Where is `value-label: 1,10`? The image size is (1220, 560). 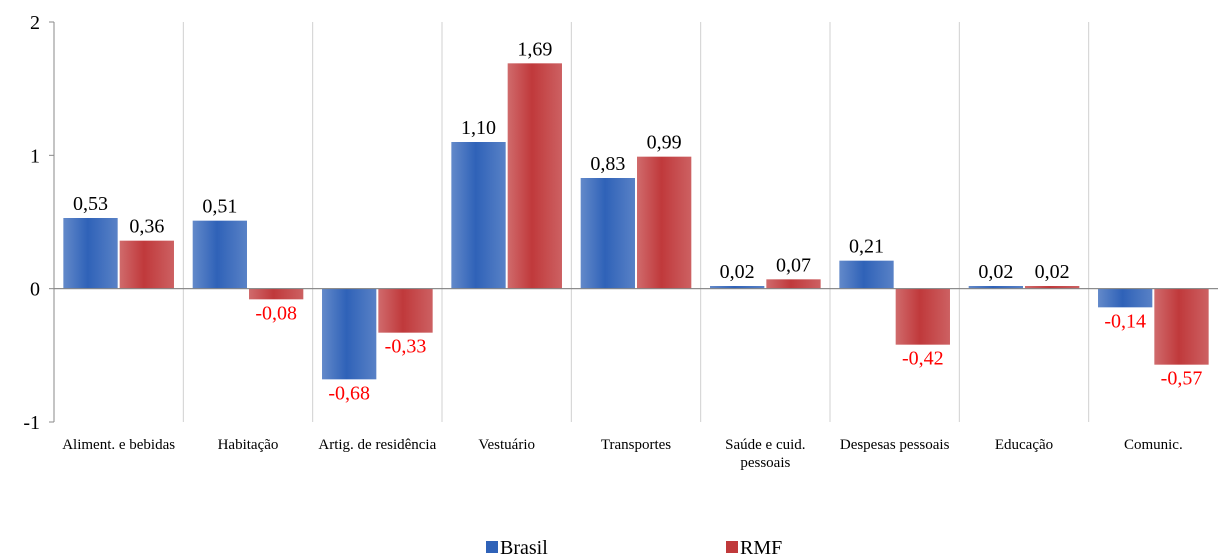
value-label: 1,10 is located at coordinates (478, 128).